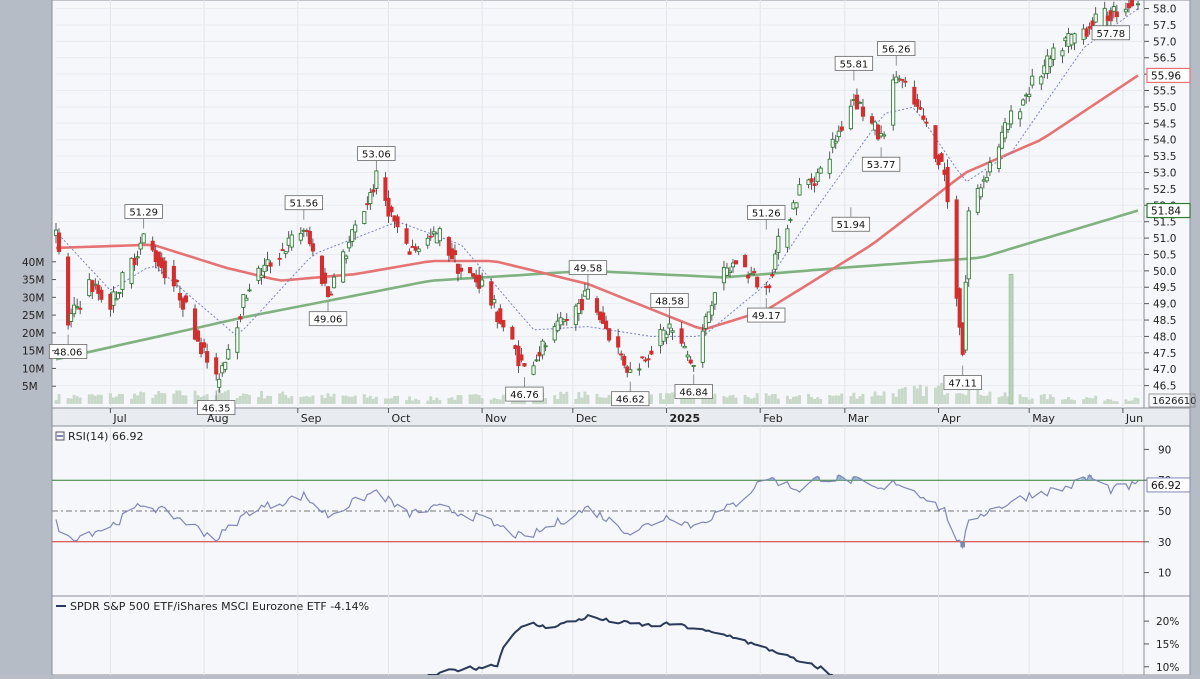 Image resolution: width=1200 pixels, height=679 pixels. I want to click on annotation-label: 48.06, so click(68, 352).